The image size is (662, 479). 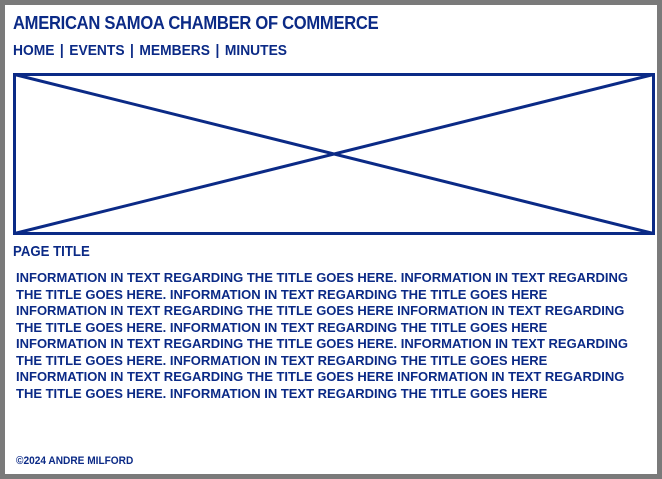 What do you see at coordinates (196, 23) in the screenshot?
I see `site-title: AMERICAN SAMOA CHAMBER OF COMMERCE` at bounding box center [196, 23].